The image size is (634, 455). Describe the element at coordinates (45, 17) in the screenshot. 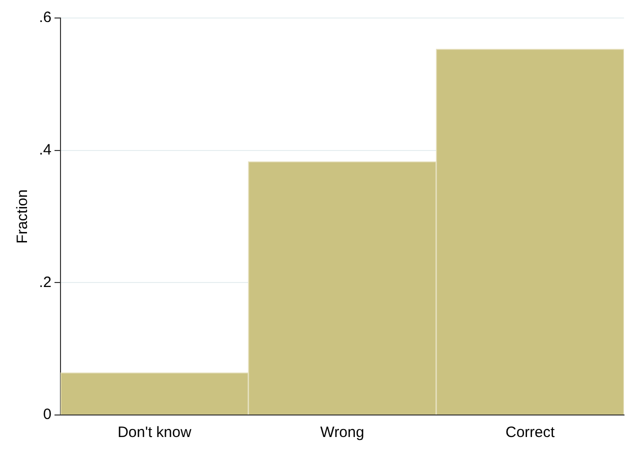

I see `y-tick-label: .6` at that location.